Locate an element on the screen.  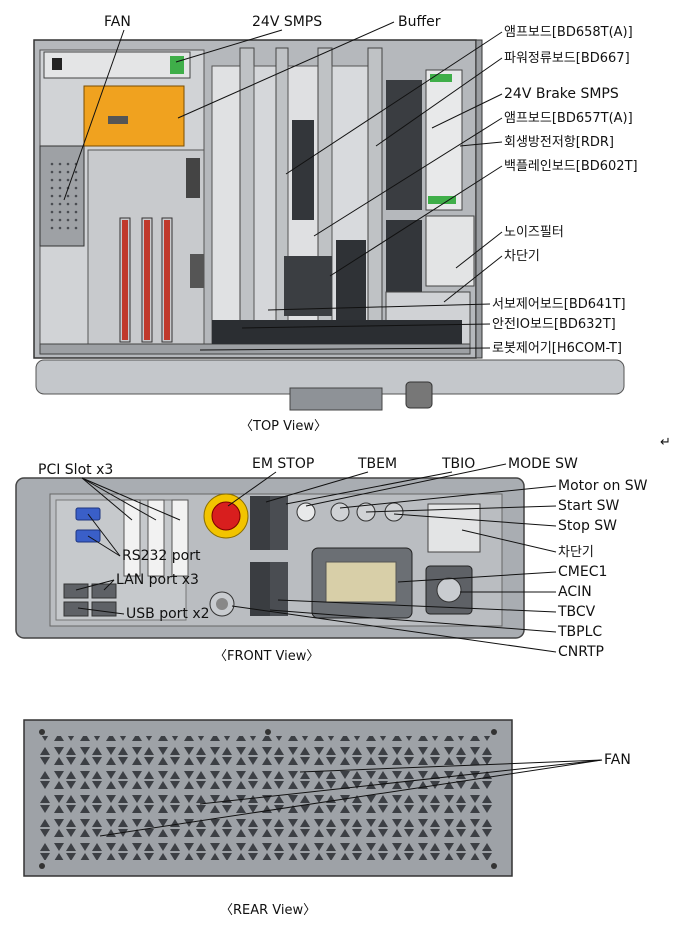
label-servo-bd641t: 서보제어보드[BD641T] is located at coordinates (559, 304).